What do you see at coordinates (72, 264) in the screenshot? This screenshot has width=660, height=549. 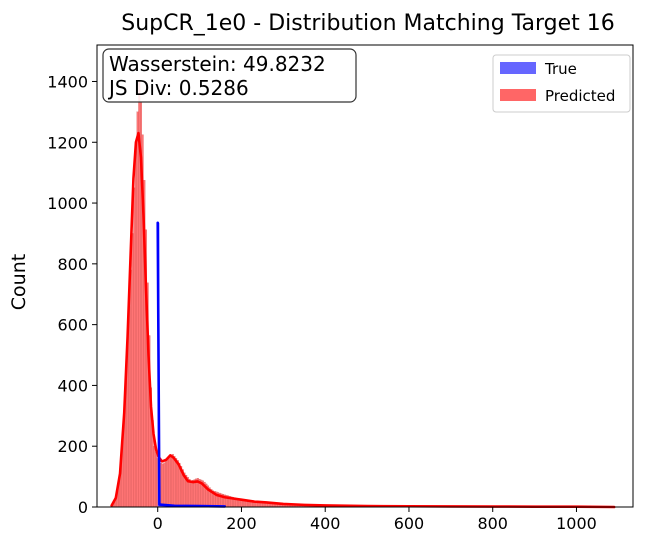 I see `y-tick-label: 800` at bounding box center [72, 264].